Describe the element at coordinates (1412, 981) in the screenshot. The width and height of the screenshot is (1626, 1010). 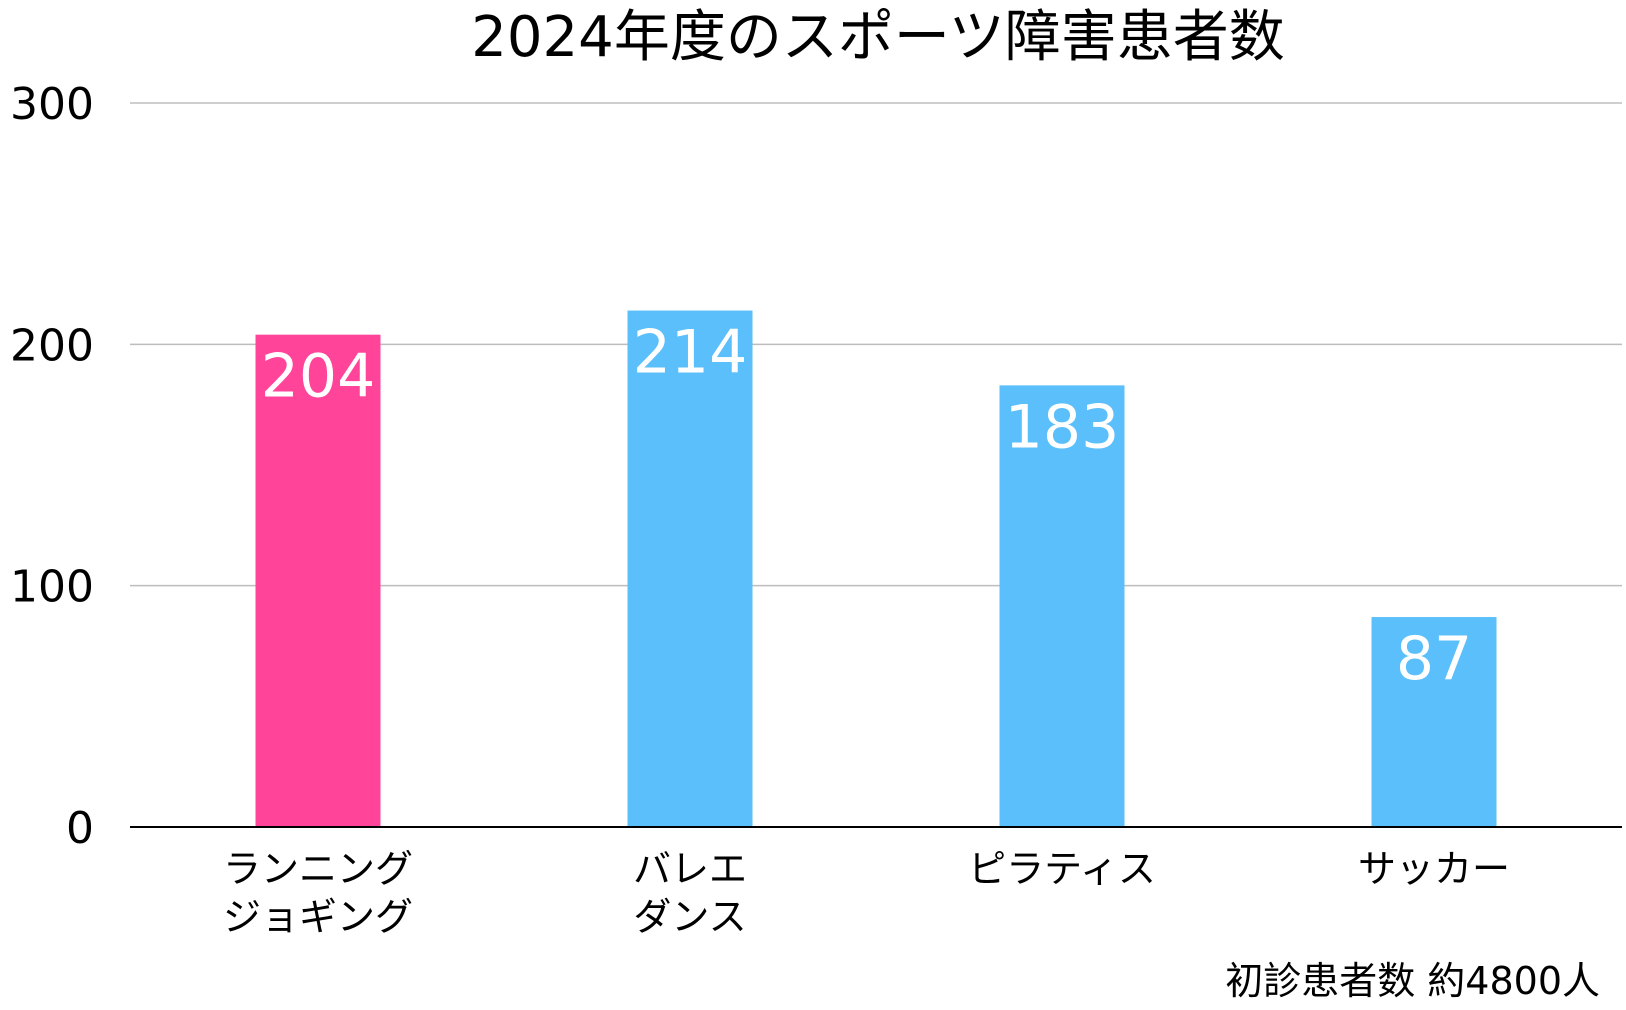
I see `chart-note: 初診患者数 約4800人` at that location.